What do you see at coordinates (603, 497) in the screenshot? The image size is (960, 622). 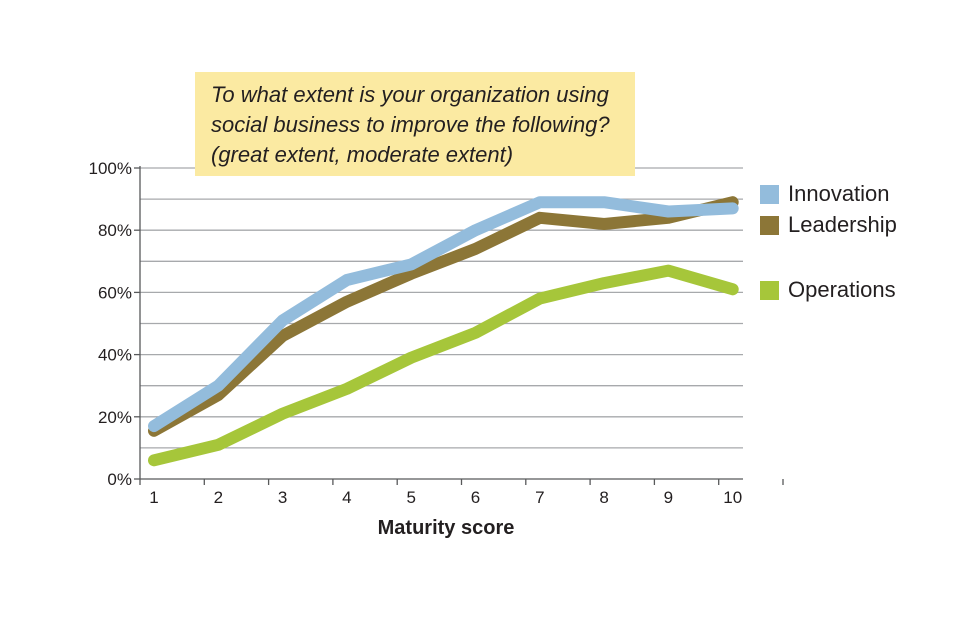 I see `x-tick-label: 8` at bounding box center [603, 497].